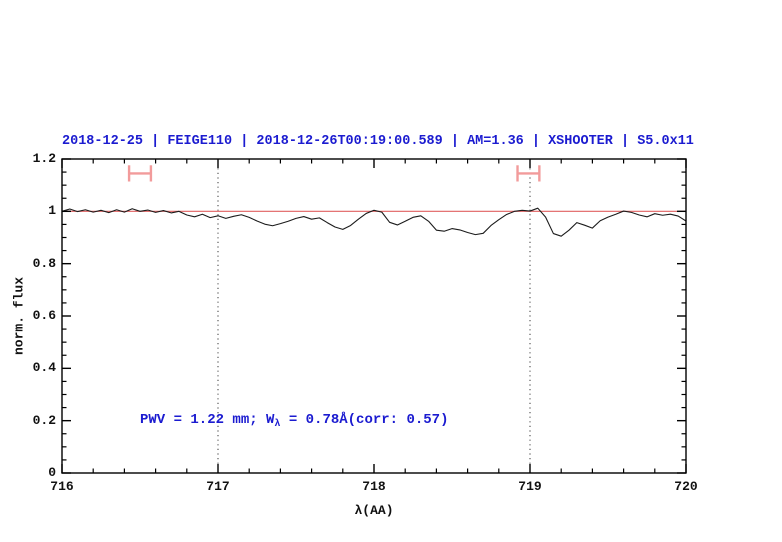 The width and height of the screenshot is (782, 542). Describe the element at coordinates (52, 211) in the screenshot. I see `y-tick-label: 1` at that location.